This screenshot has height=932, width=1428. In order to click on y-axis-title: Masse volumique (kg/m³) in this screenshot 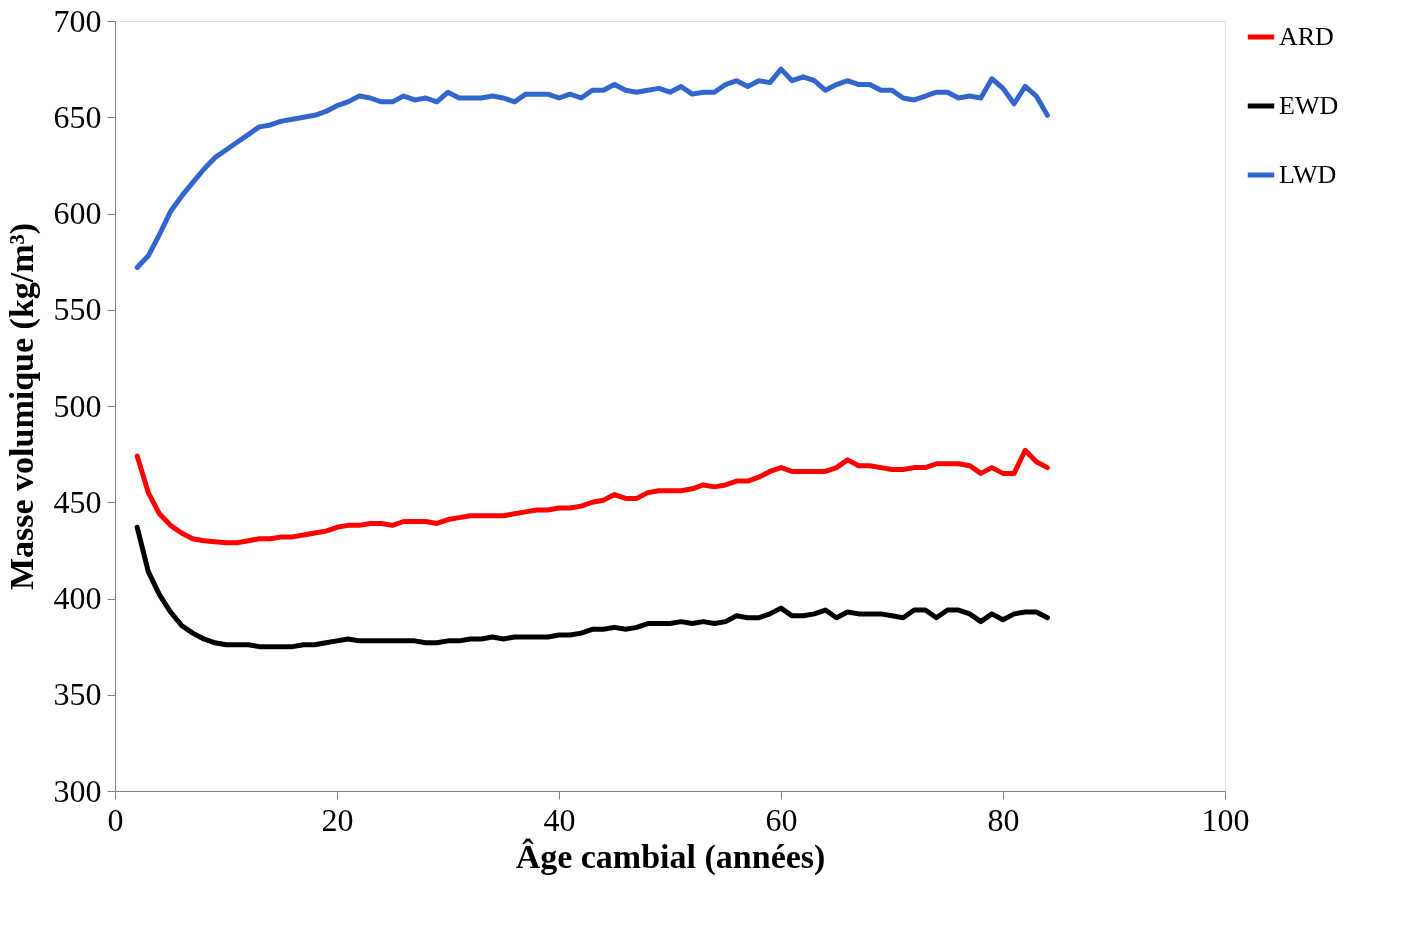, I will do `click(21, 406)`.